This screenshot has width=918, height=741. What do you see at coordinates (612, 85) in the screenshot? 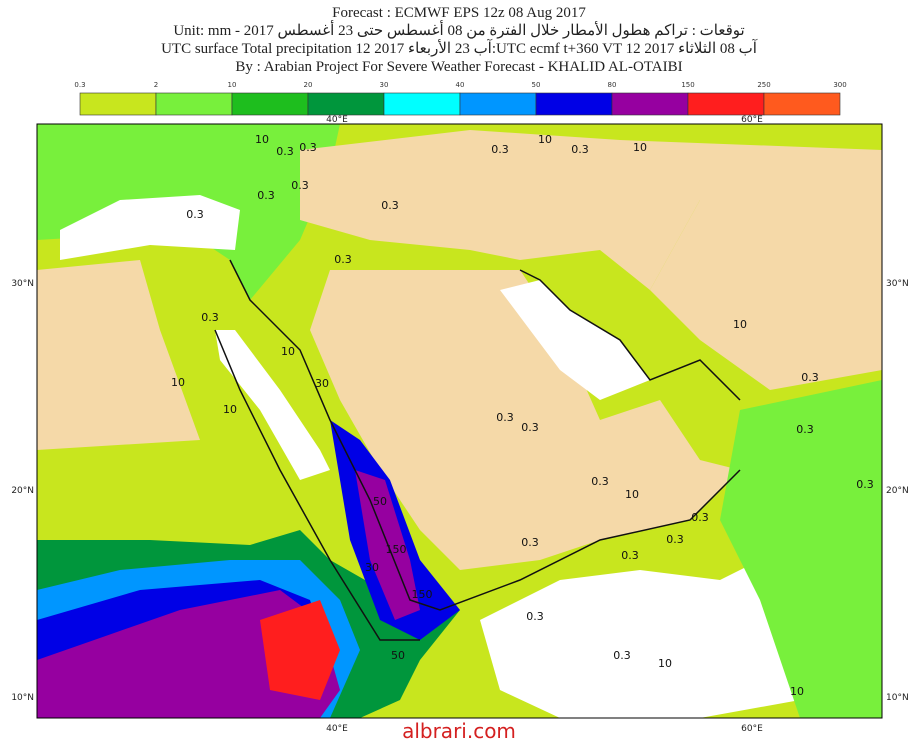
I see `colorbar-label: 80` at bounding box center [612, 85].